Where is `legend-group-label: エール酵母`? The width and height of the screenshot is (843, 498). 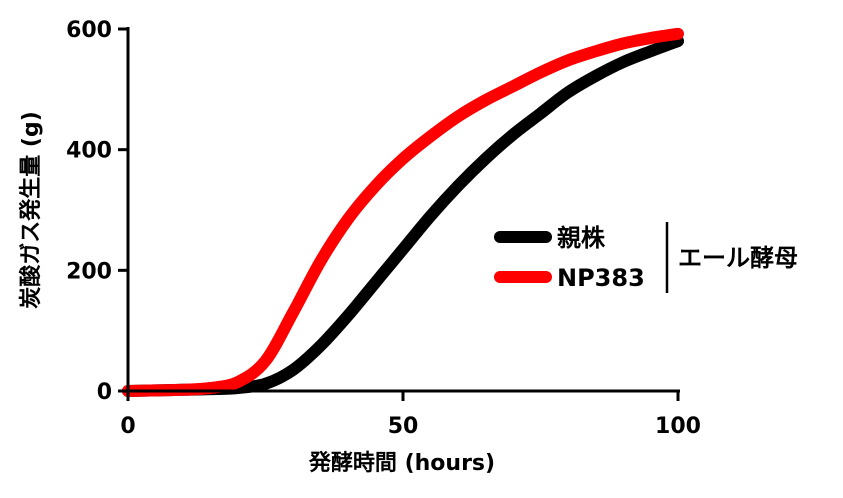 legend-group-label: エール酵母 is located at coordinates (738, 258).